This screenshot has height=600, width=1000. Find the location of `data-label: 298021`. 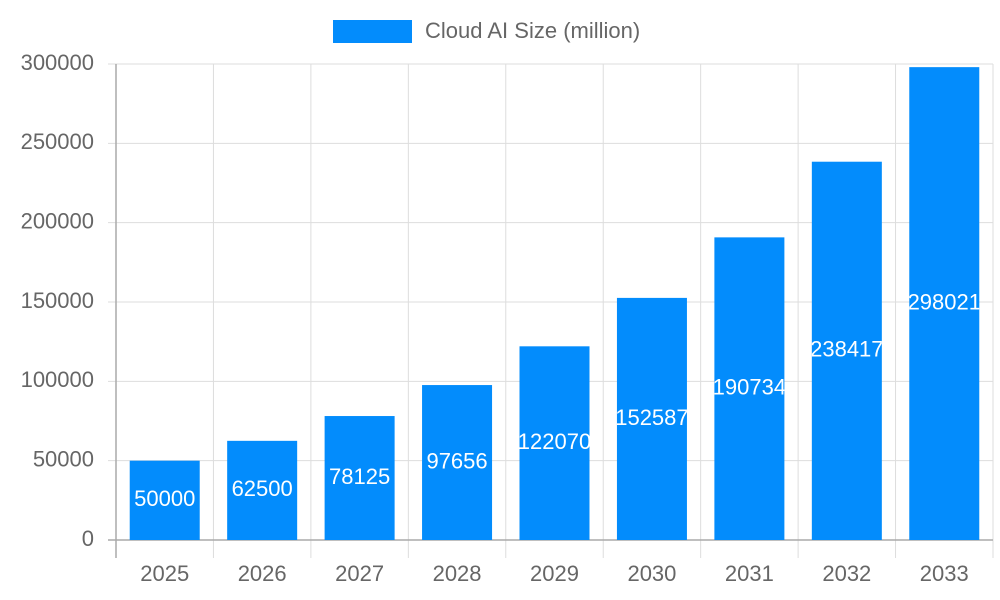

data-label: 298021 is located at coordinates (944, 301).